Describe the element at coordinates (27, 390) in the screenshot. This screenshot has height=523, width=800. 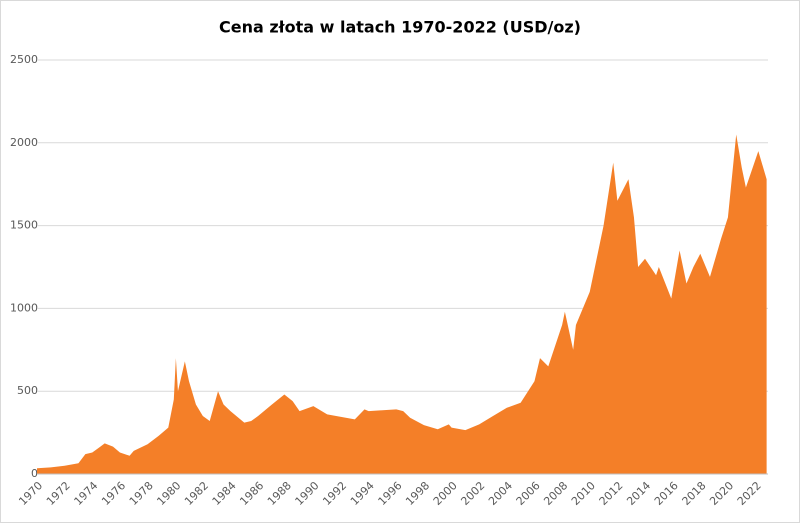
I see `y-tick-label: 500` at that location.